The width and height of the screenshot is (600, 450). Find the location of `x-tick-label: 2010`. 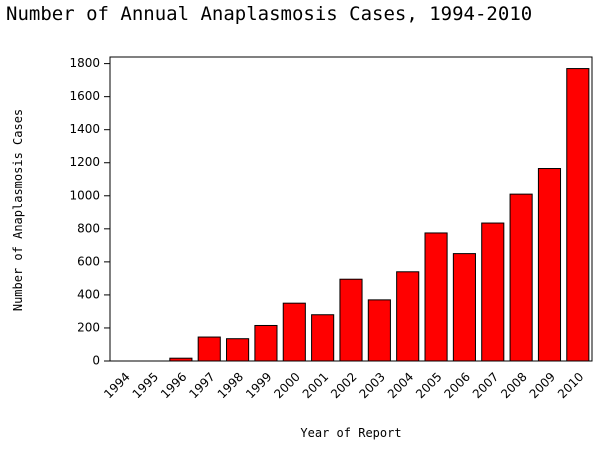

x-tick-label: 2010 is located at coordinates (570, 385).